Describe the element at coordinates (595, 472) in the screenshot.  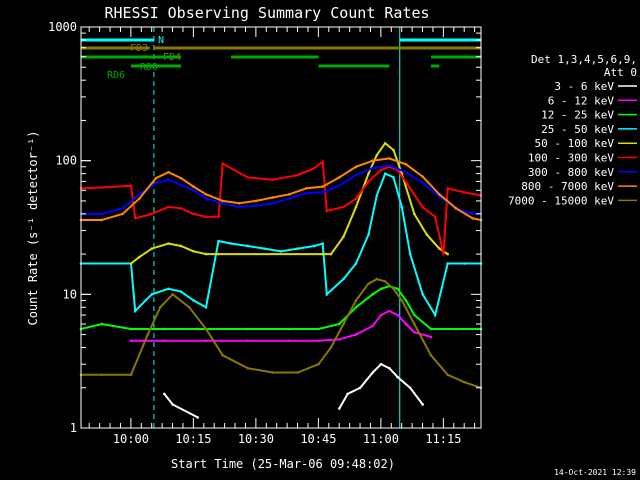
I see `timestamp: 14-Oct-2021 12:39` at that location.